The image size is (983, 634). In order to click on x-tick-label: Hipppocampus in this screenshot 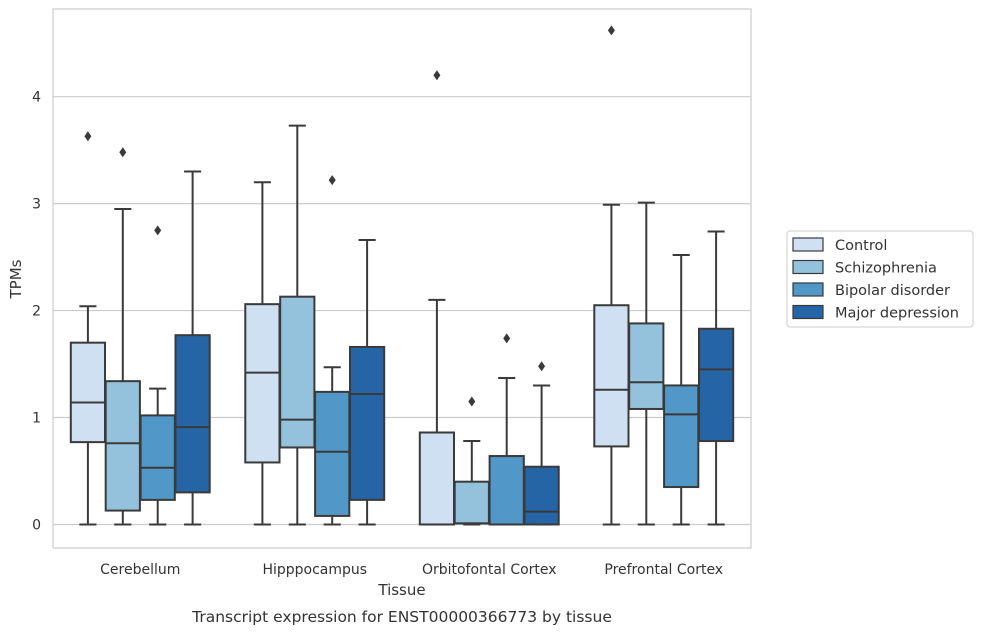, I will do `click(314, 570)`.